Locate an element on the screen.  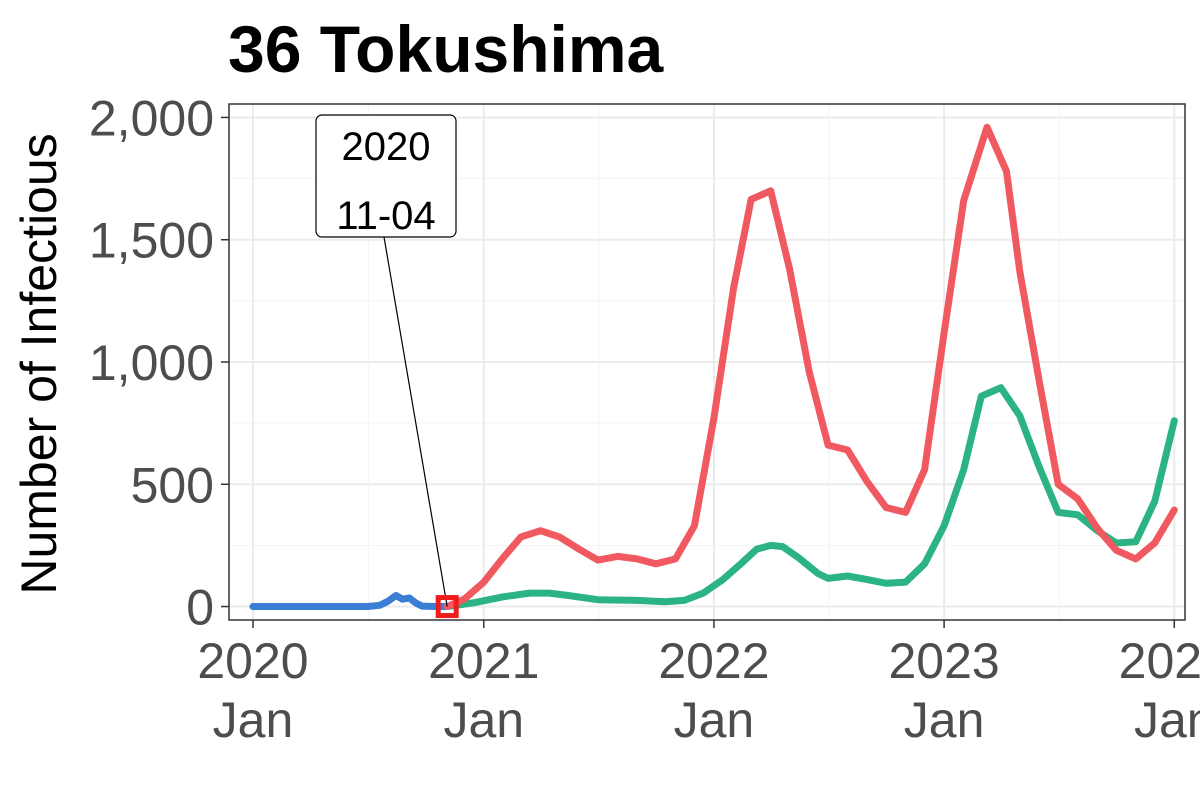
y-tick-label: 2,000 is located at coordinates (151, 118).